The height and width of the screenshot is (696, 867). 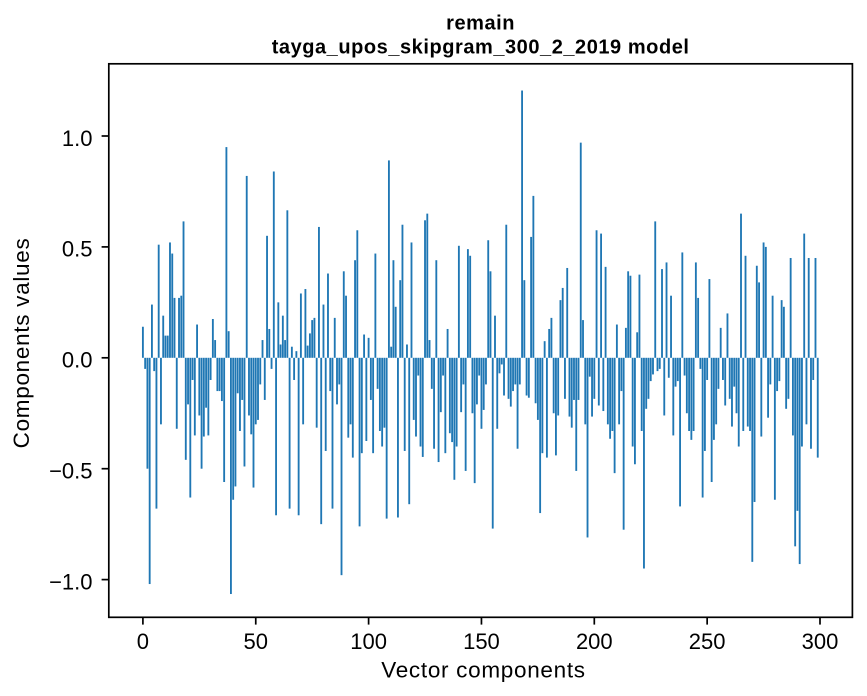 I want to click on svg-text: −0.5, so click(x=70, y=471).